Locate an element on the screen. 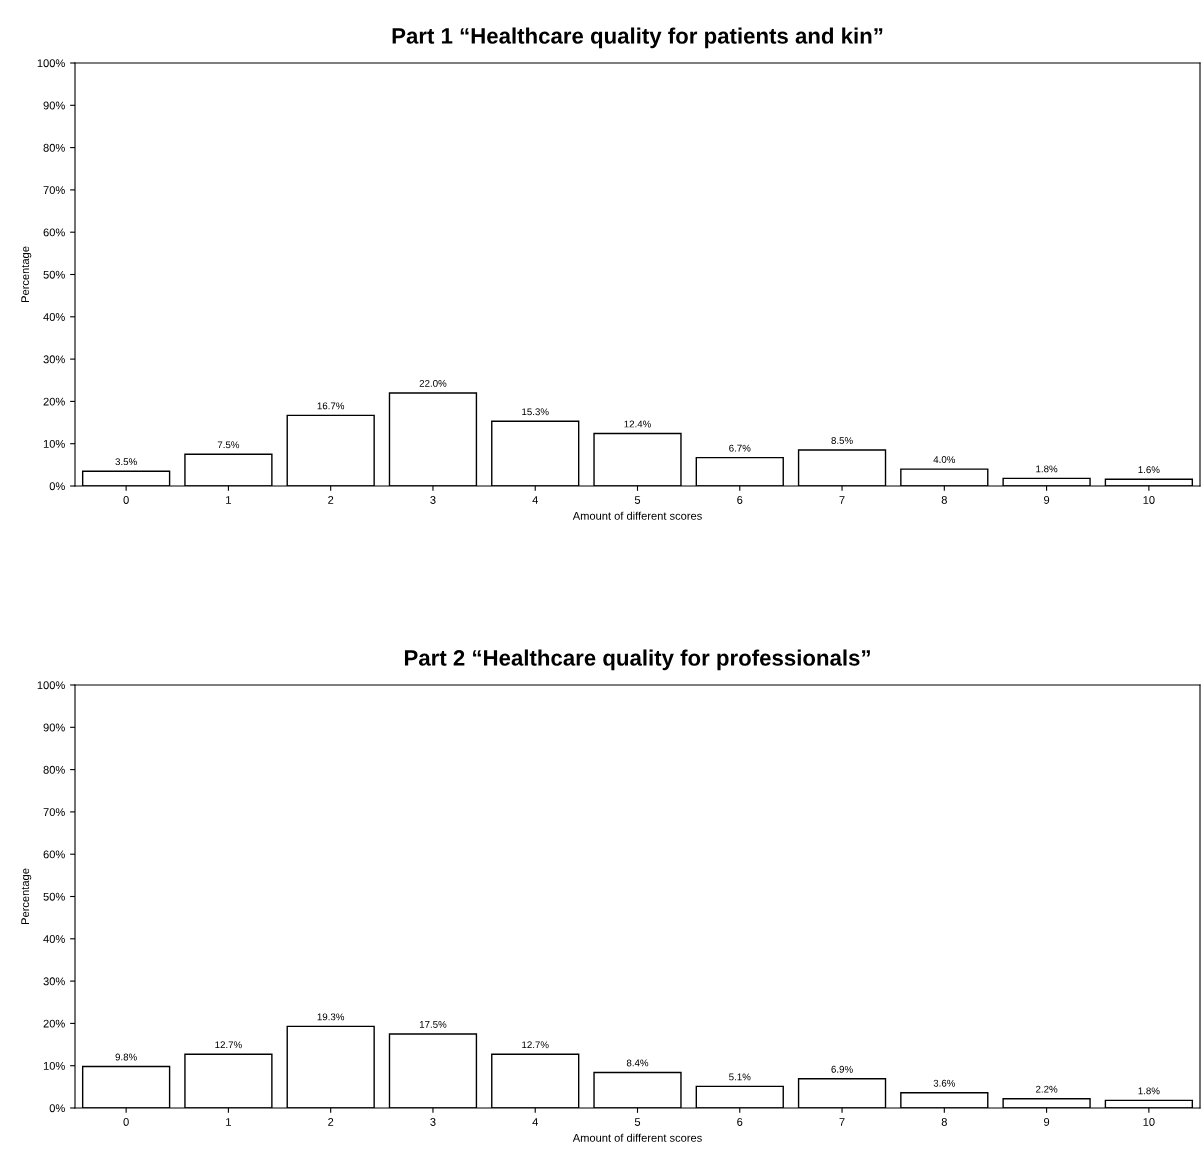 Image resolution: width=1204 pixels, height=1155 pixels. data-label: 8.4% is located at coordinates (637, 1063).